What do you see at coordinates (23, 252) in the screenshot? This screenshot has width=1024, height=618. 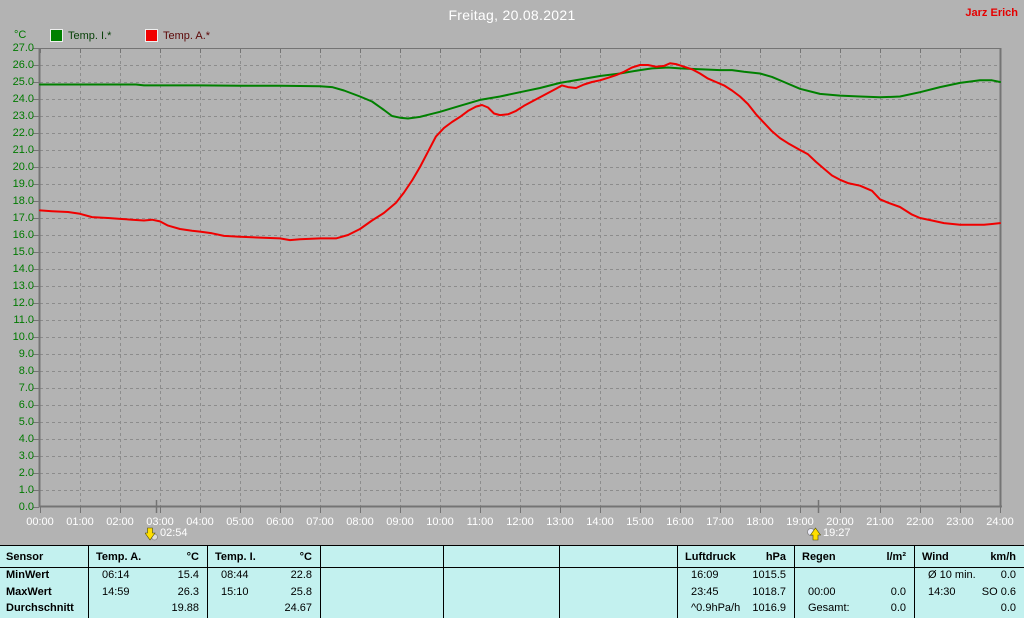 I see `y-tick-label: 15.0` at bounding box center [23, 252].